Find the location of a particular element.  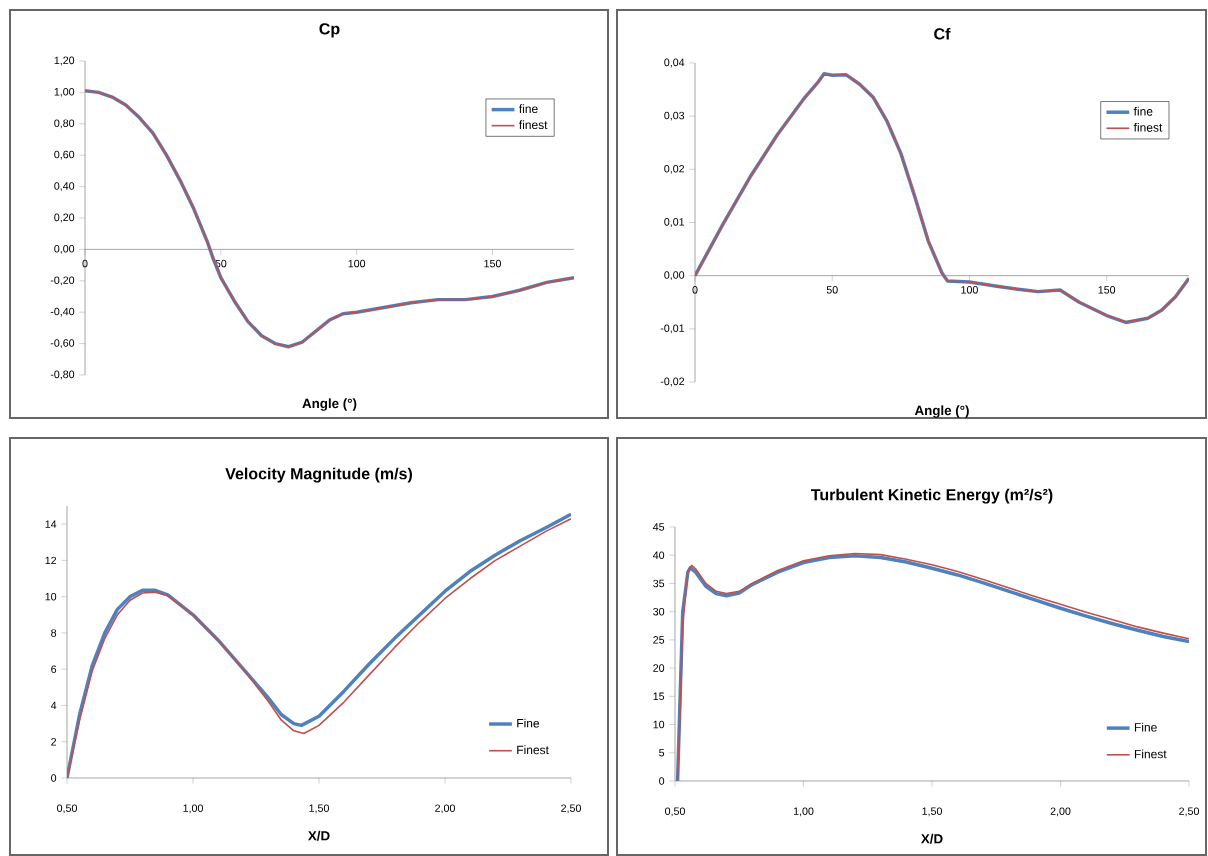

y-tick-label: 14 is located at coordinates (51, 524).